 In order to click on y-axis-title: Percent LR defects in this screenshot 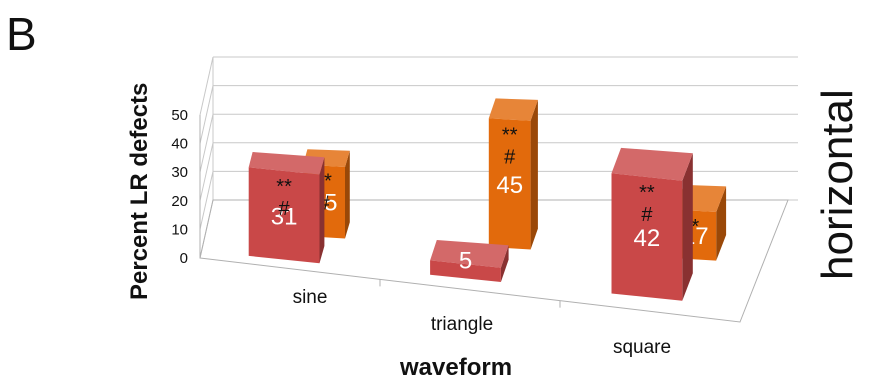, I will do `click(139, 191)`.